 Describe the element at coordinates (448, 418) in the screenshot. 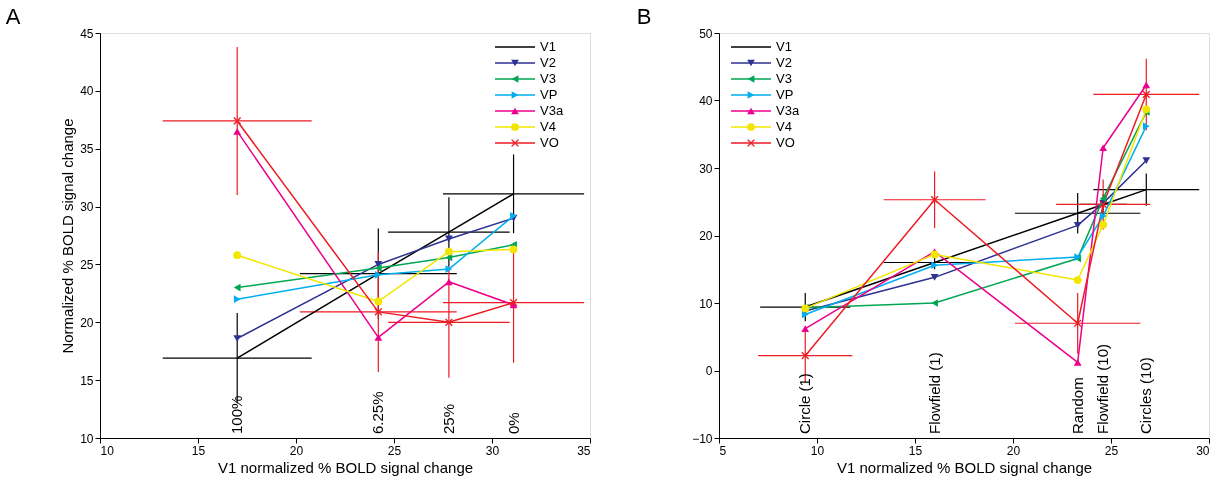

I see `annotation: 25%` at that location.